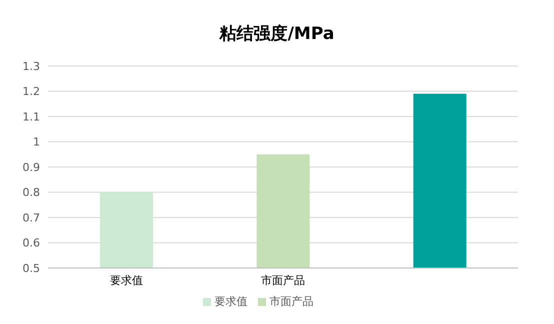 The height and width of the screenshot is (324, 554). Describe the element at coordinates (31, 243) in the screenshot. I see `y-tick-label: 0.6` at that location.